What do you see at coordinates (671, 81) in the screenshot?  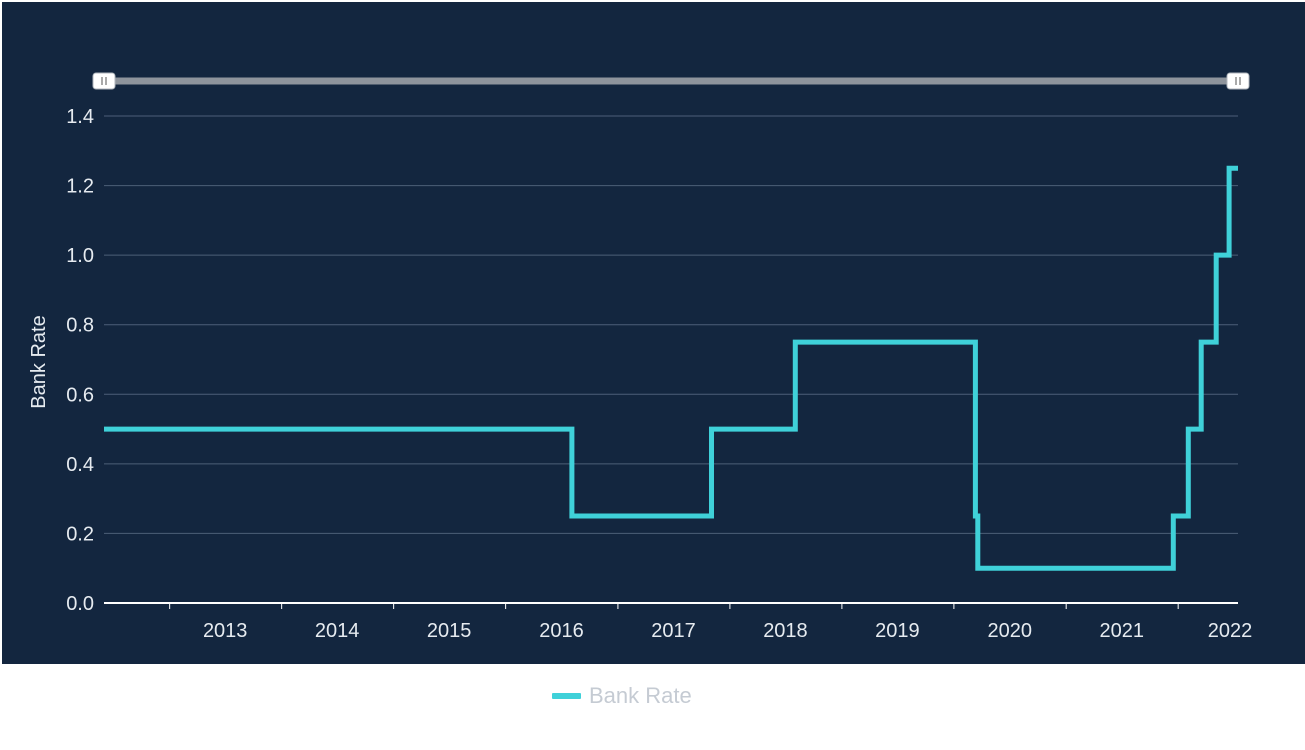 I see `range-slider` at bounding box center [671, 81].